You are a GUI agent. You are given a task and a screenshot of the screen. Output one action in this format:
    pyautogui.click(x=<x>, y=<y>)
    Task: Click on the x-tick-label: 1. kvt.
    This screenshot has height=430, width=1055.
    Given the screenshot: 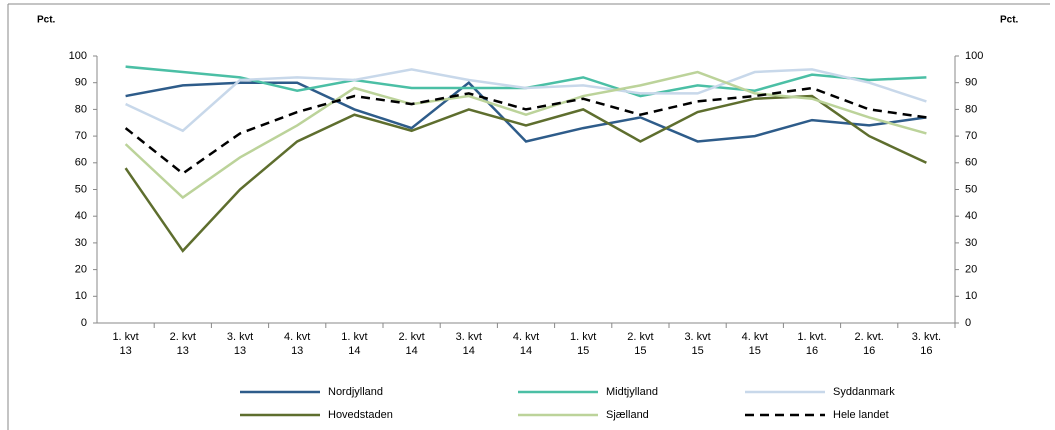 What is the action you would take?
    pyautogui.click(x=811, y=337)
    